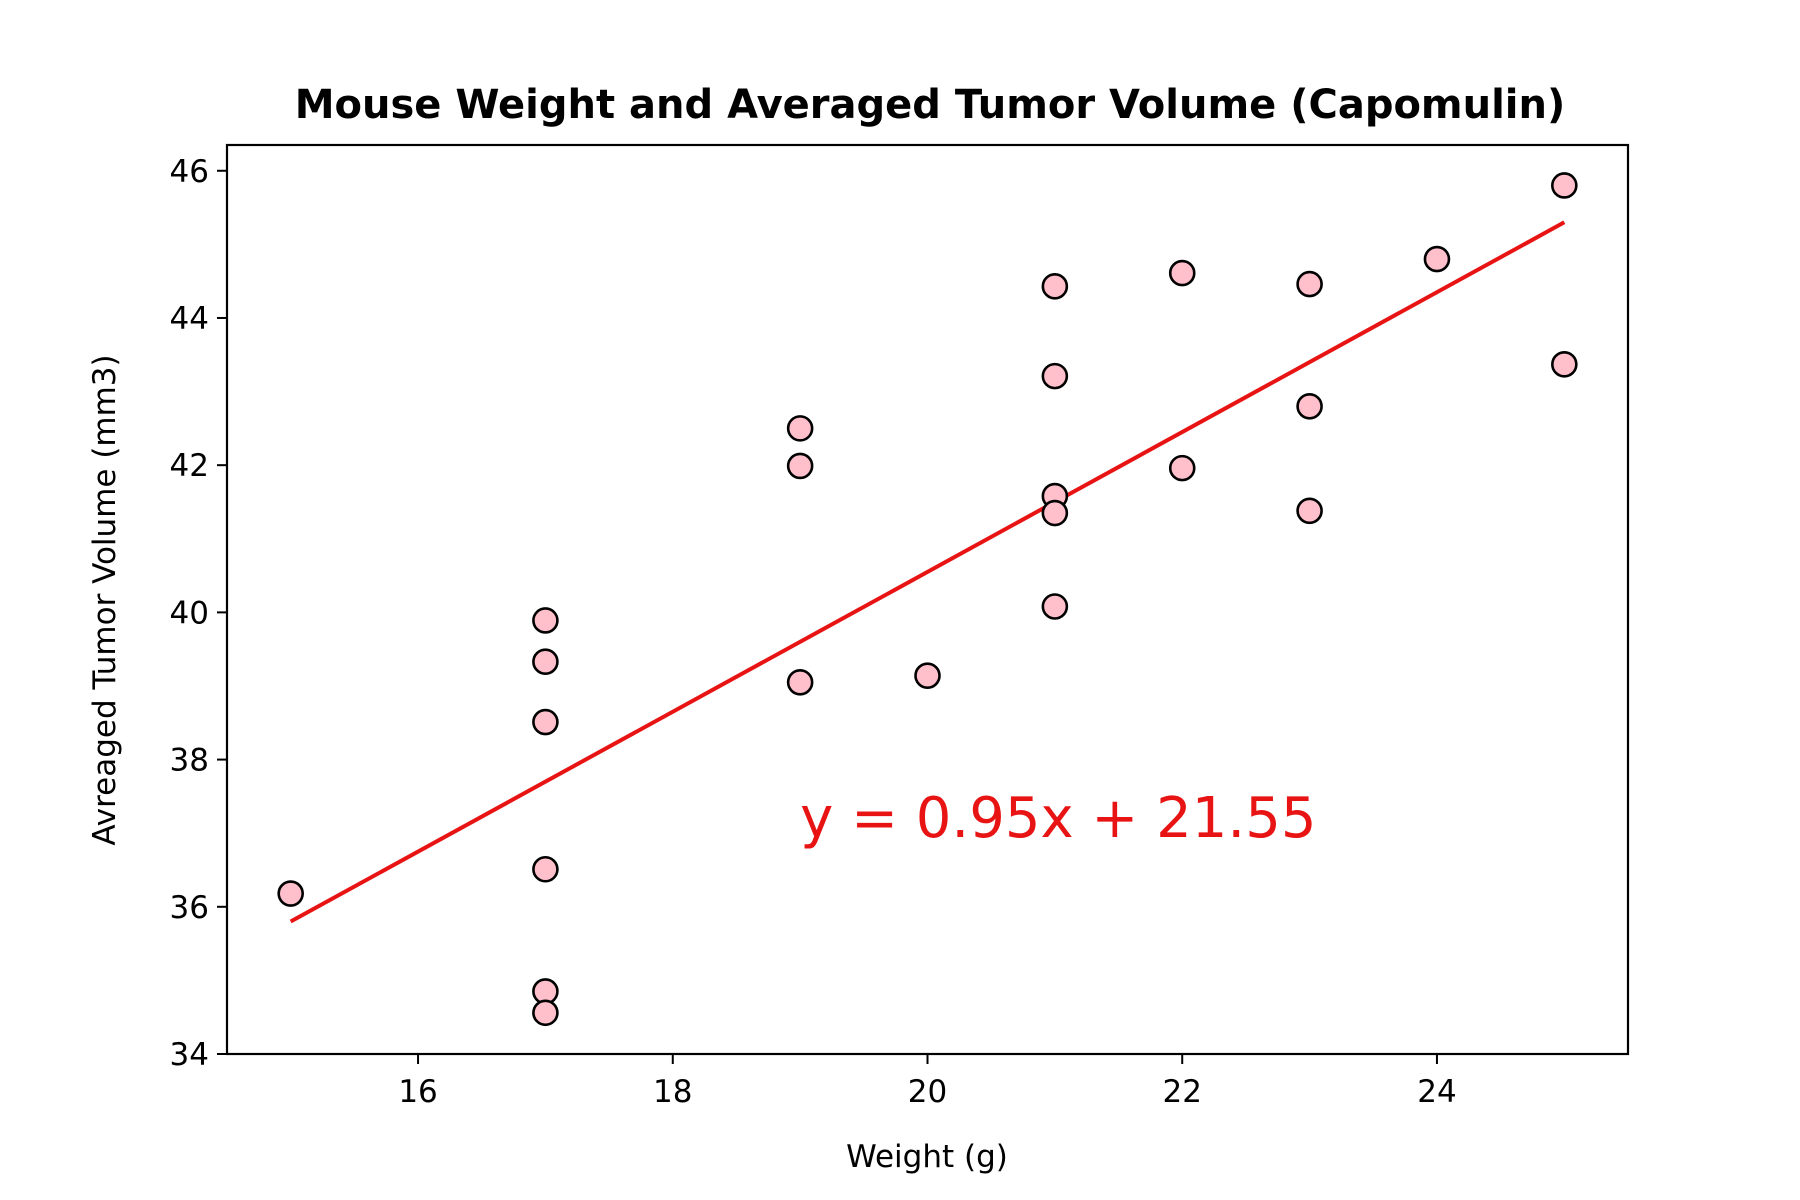 Image resolution: width=1800 pixels, height=1200 pixels. I want to click on y-tick-label: 46, so click(189, 172).